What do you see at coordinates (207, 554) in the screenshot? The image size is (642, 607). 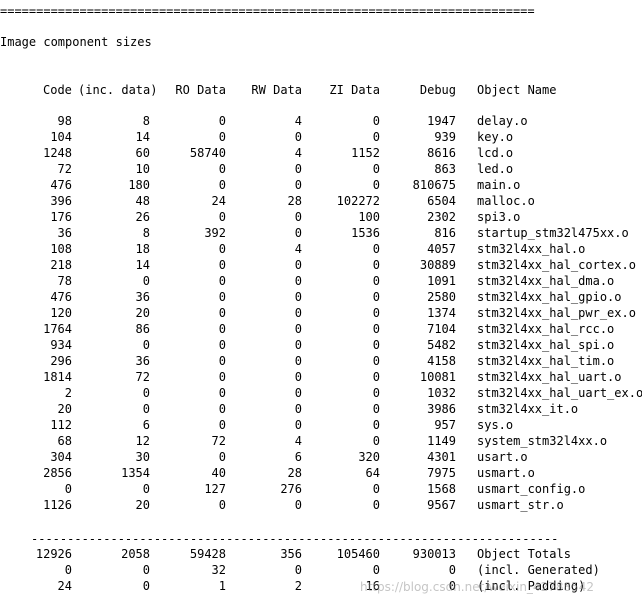 I see `cell-ro-data: 59428` at bounding box center [207, 554].